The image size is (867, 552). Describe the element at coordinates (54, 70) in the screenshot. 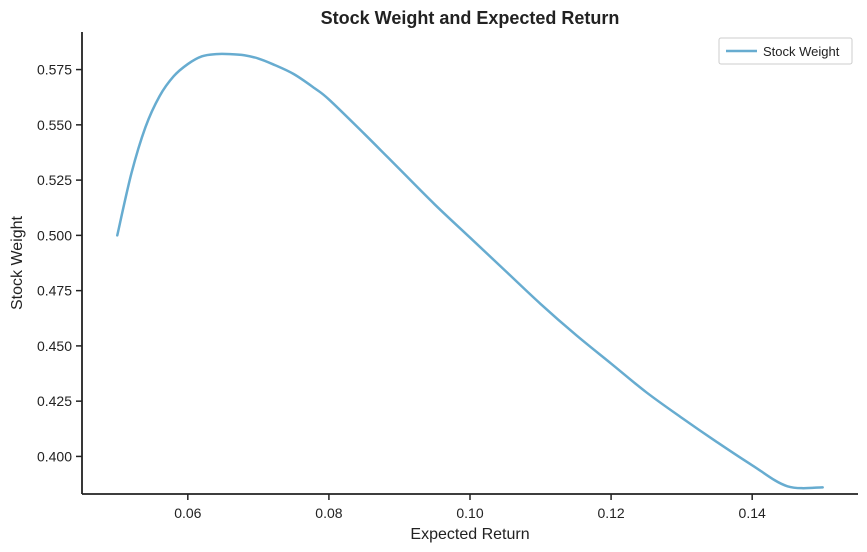

I see `y-tick-label: 0.575` at that location.